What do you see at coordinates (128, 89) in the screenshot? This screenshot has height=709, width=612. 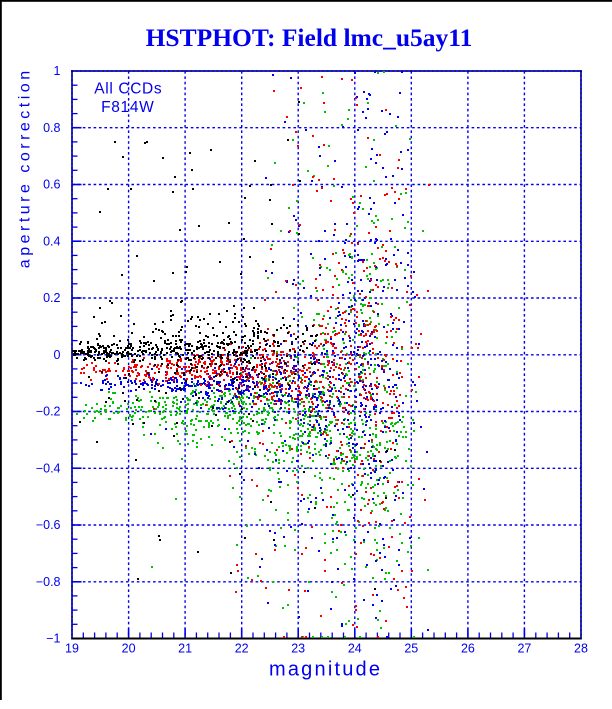 I see `svg-text: All CCDs` at bounding box center [128, 89].